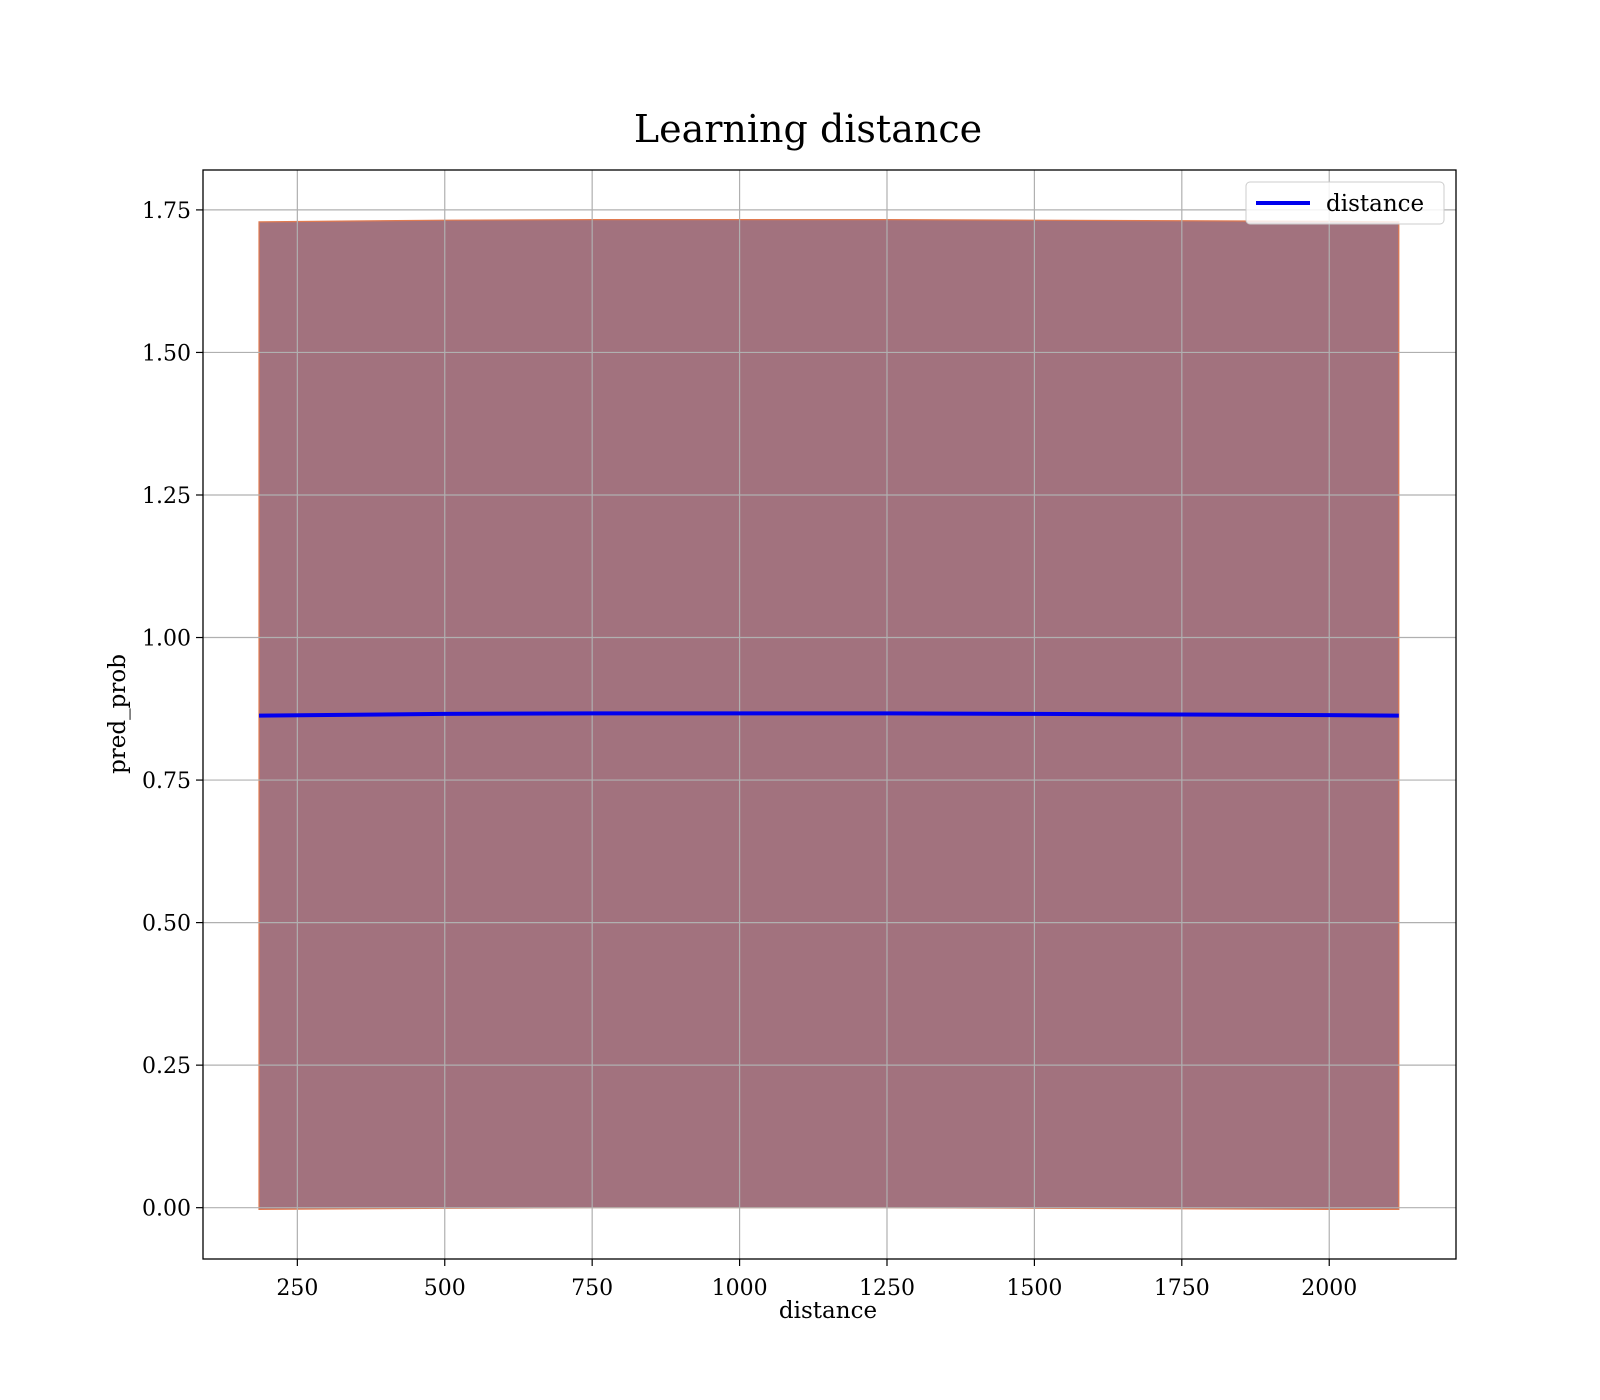  Describe the element at coordinates (166, 639) in the screenshot. I see `y-tick-label: 1.00` at that location.